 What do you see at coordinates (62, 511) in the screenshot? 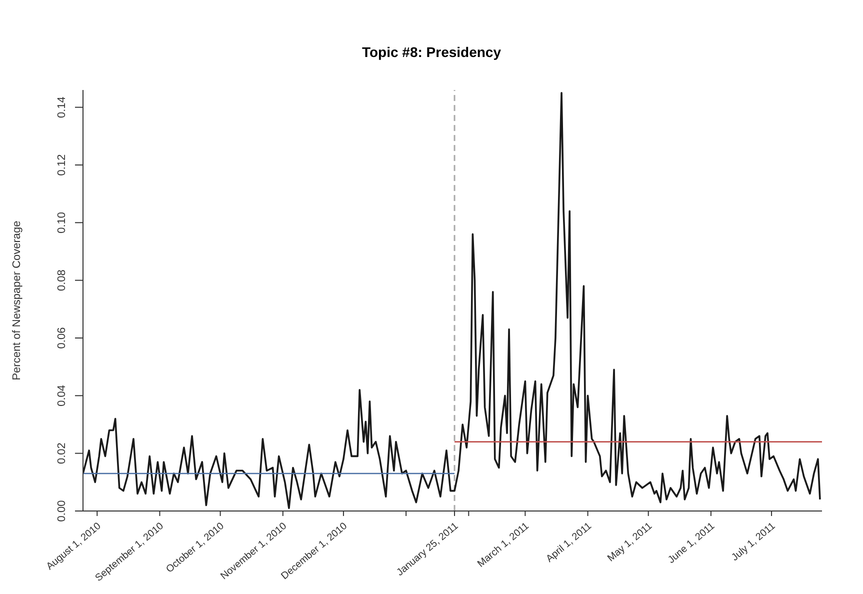
I see `y-tick-label: 0.00` at bounding box center [62, 511].